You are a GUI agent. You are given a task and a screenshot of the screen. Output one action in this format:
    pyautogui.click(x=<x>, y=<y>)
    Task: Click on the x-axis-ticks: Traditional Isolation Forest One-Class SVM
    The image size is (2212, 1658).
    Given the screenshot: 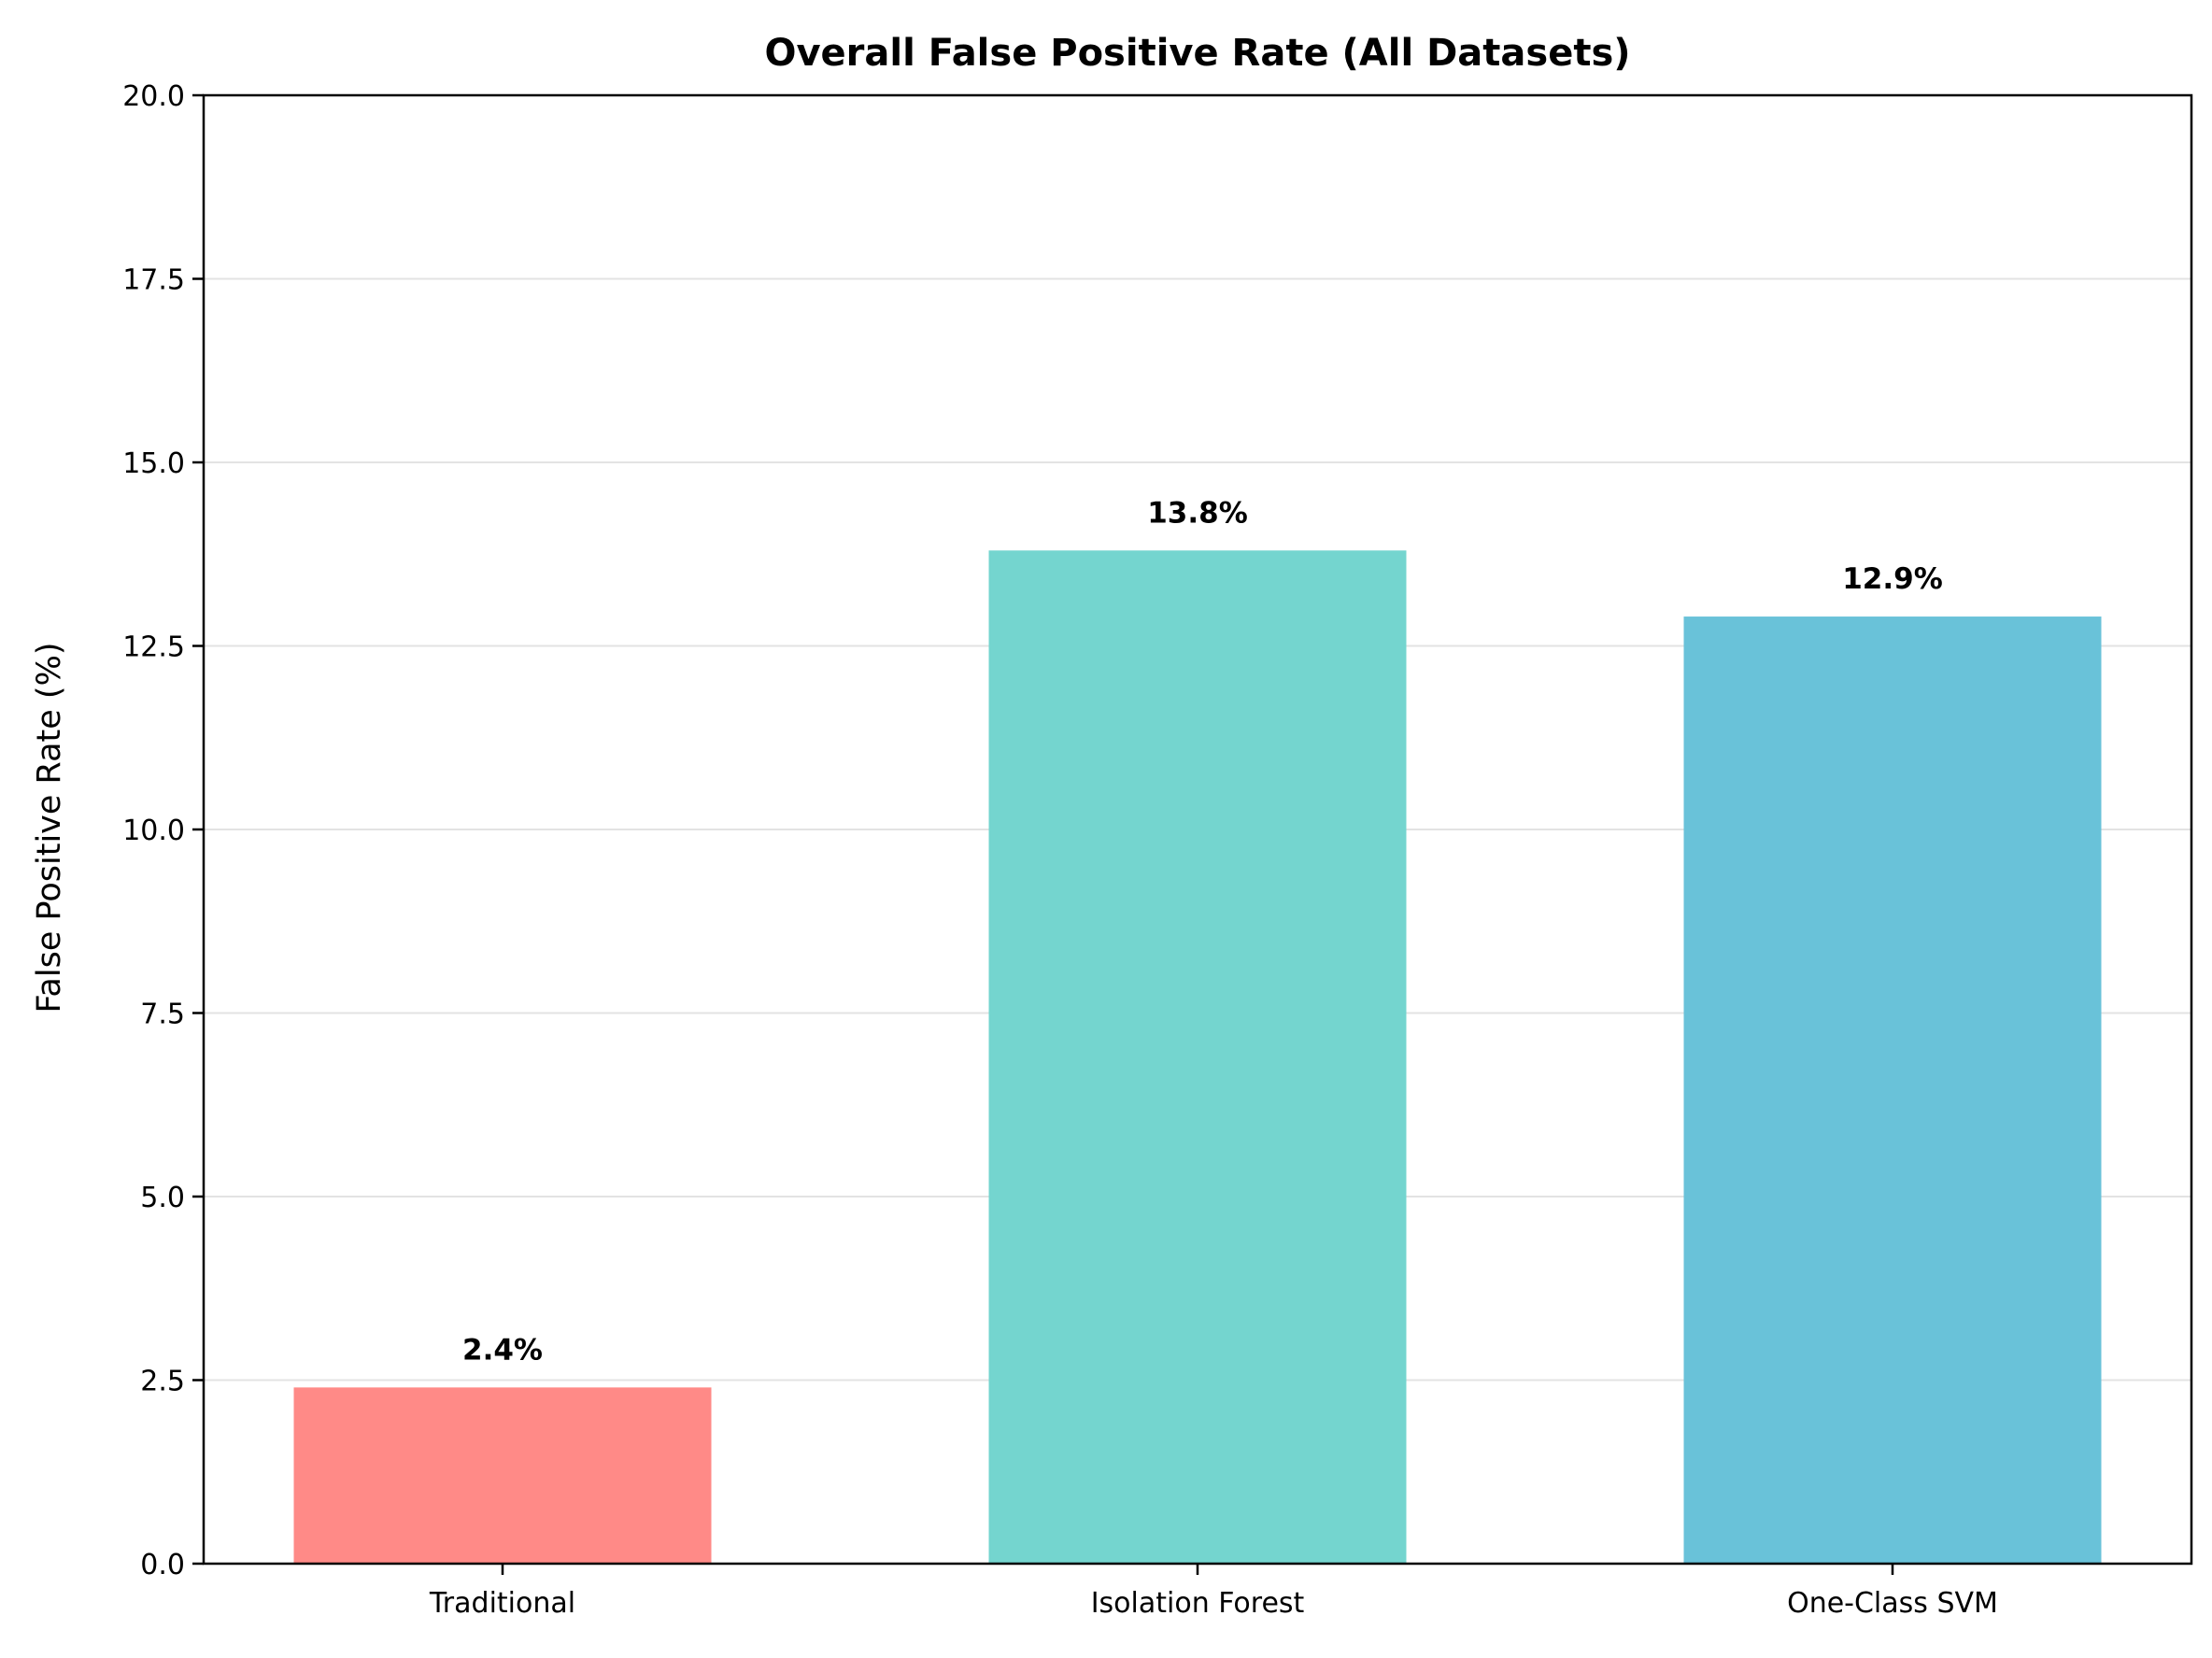 What is the action you would take?
    pyautogui.click(x=1213, y=1592)
    